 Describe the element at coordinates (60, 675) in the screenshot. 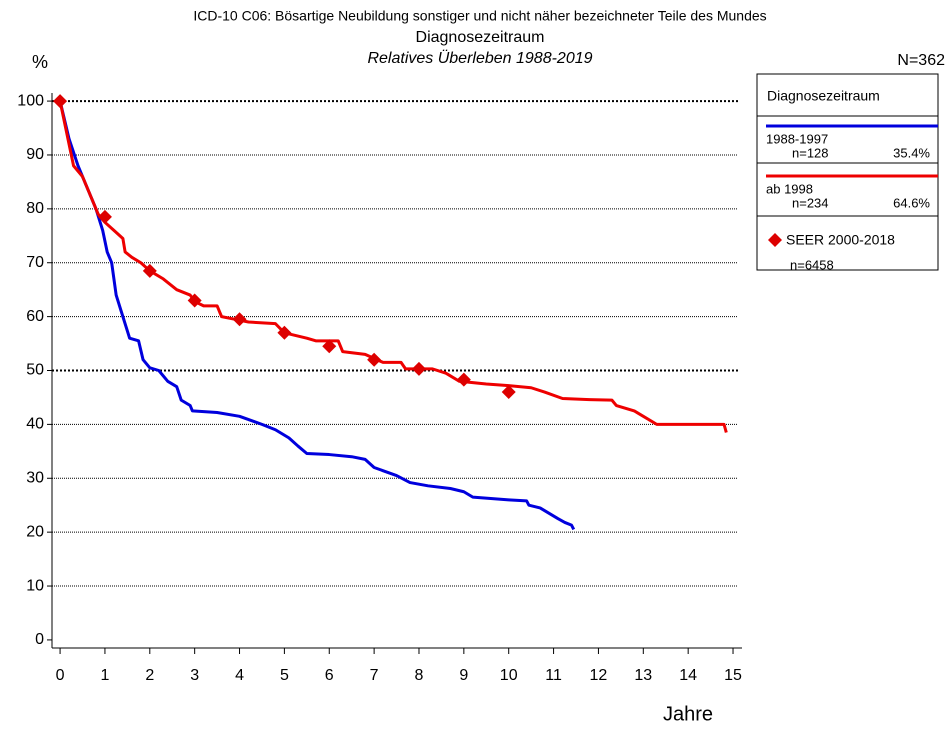

I see `x-tick-label: 0` at that location.